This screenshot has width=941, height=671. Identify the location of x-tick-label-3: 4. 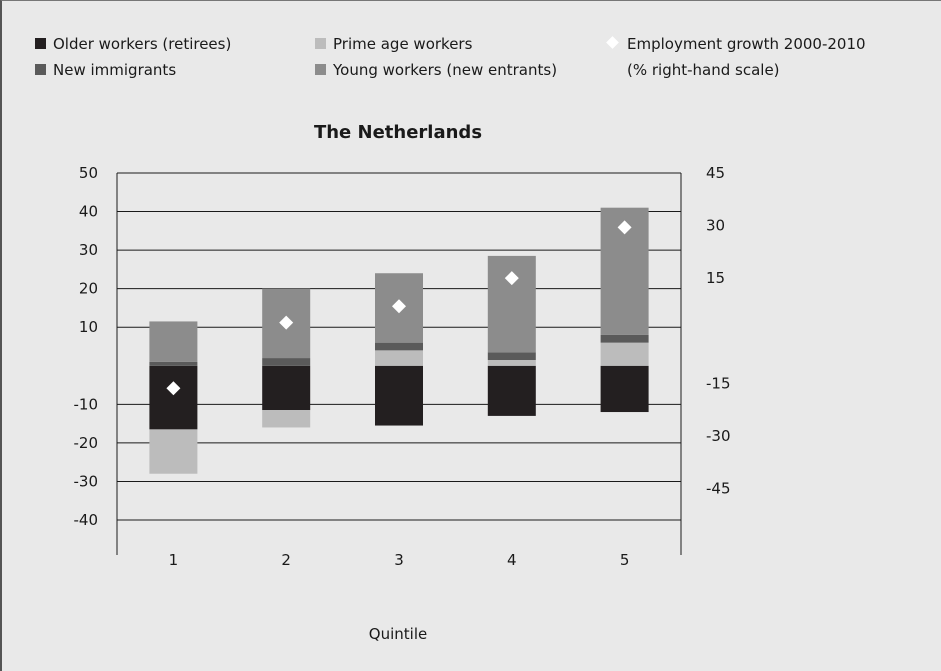
(512, 560).